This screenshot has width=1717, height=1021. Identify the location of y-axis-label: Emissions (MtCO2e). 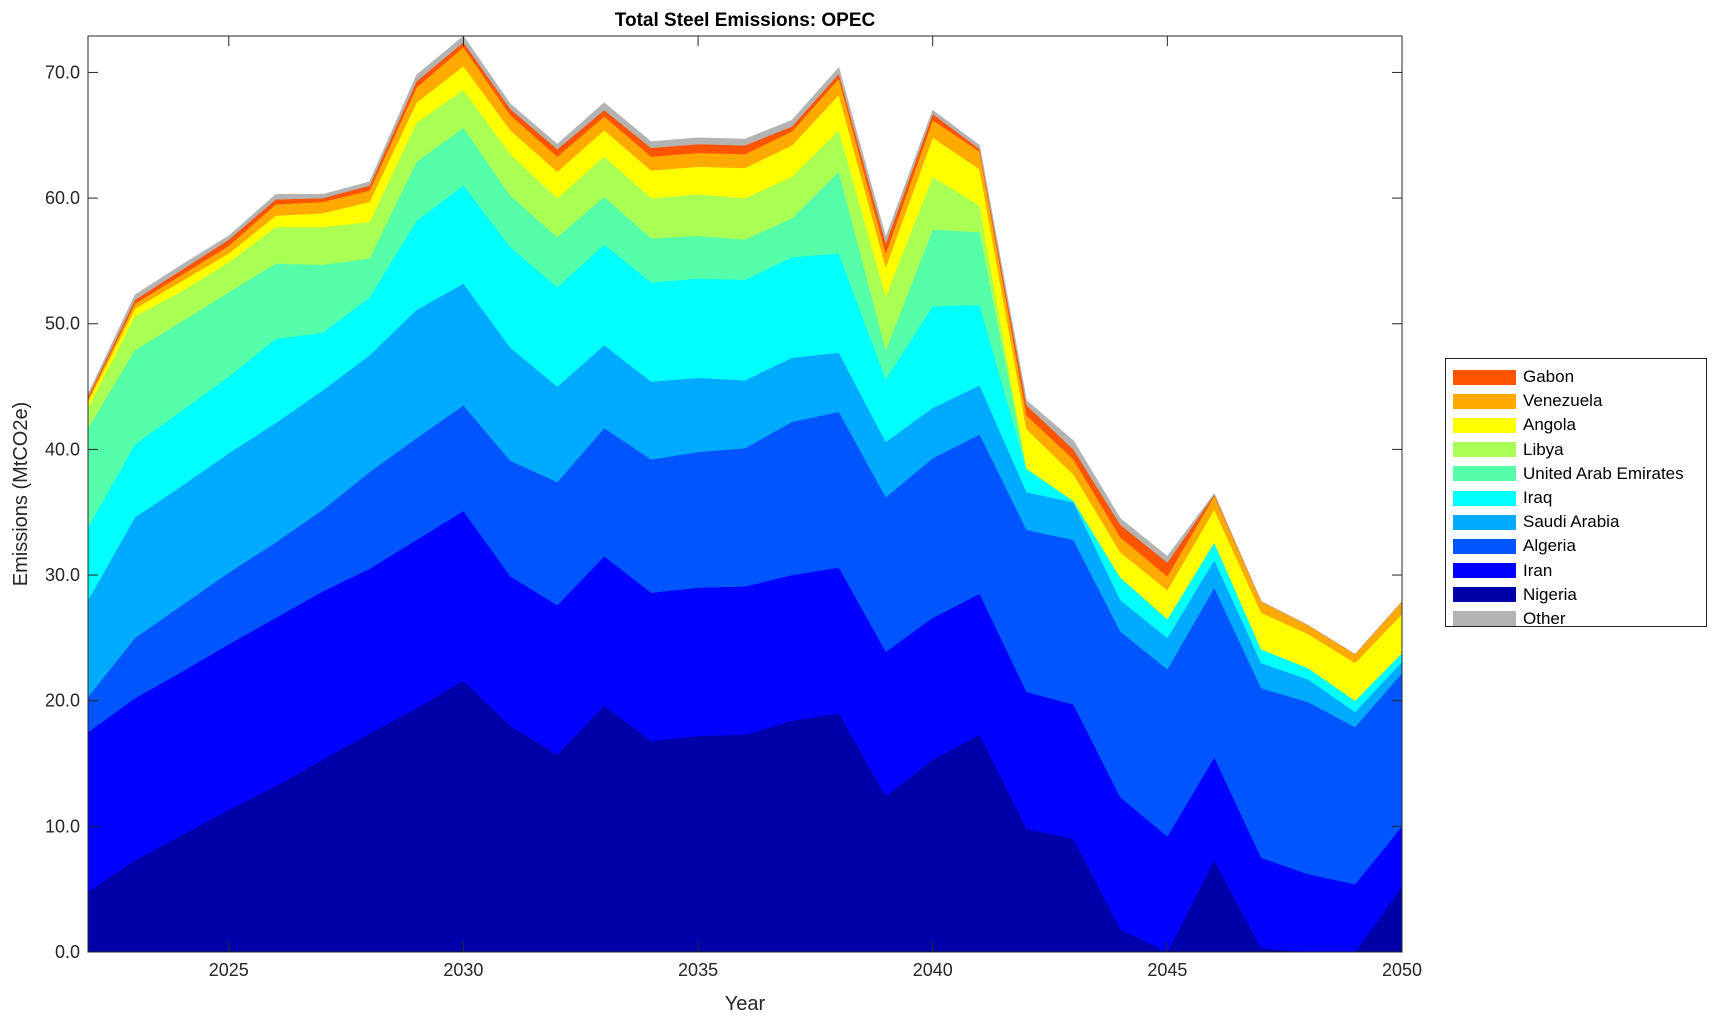
(21, 494).